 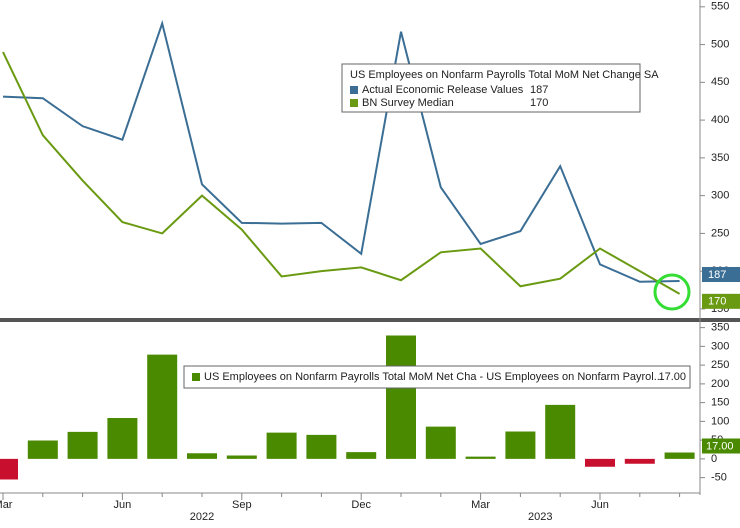 What do you see at coordinates (539, 103) in the screenshot?
I see `legend-value: 170` at bounding box center [539, 103].